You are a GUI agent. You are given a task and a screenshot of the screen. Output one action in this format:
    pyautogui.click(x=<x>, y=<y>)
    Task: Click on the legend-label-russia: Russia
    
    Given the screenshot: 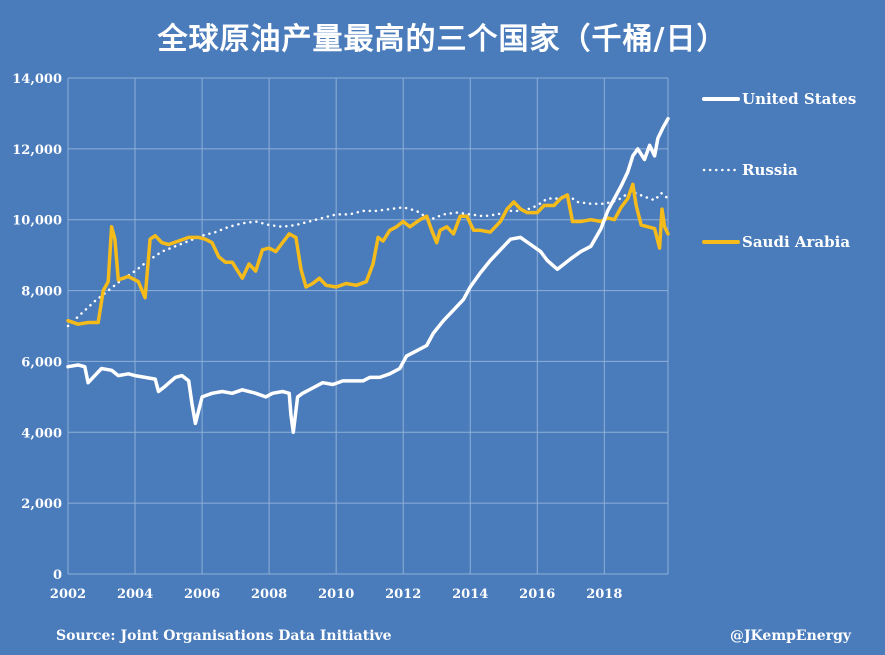 What is the action you would take?
    pyautogui.click(x=770, y=170)
    